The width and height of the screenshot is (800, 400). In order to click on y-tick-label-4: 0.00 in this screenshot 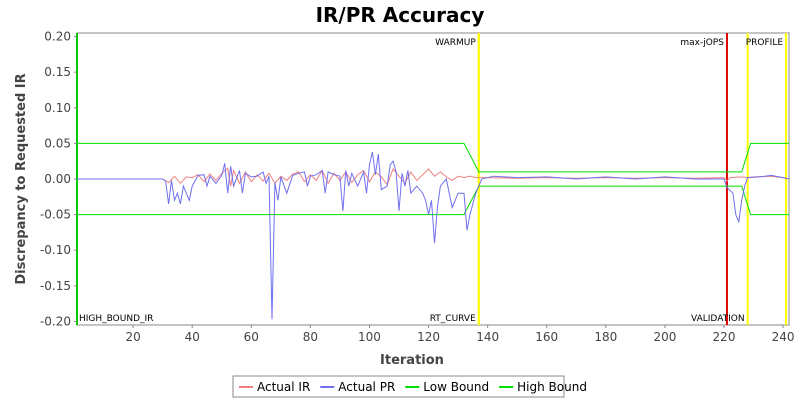, I will do `click(57, 179)`.